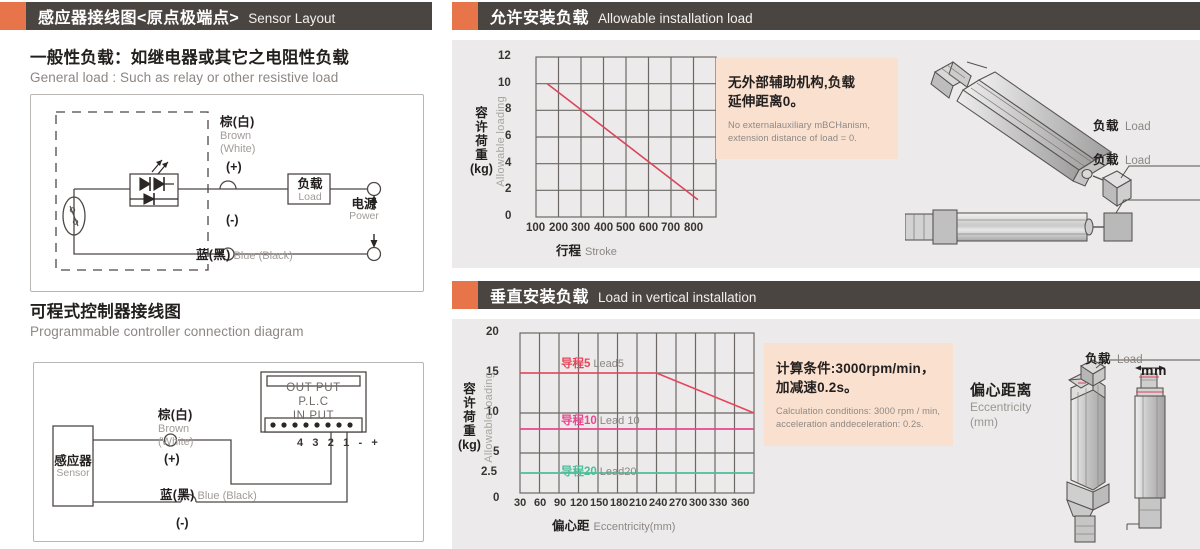 This screenshot has height=549, width=1200. What do you see at coordinates (174, 429) in the screenshot?
I see `label-brown-en1-2: Brown` at bounding box center [174, 429].